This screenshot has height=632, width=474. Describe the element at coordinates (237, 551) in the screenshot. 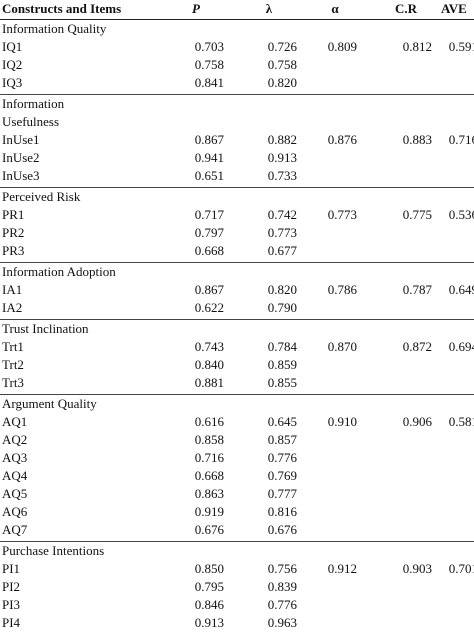

I see `construct-name: Purchase Intentions` at that location.